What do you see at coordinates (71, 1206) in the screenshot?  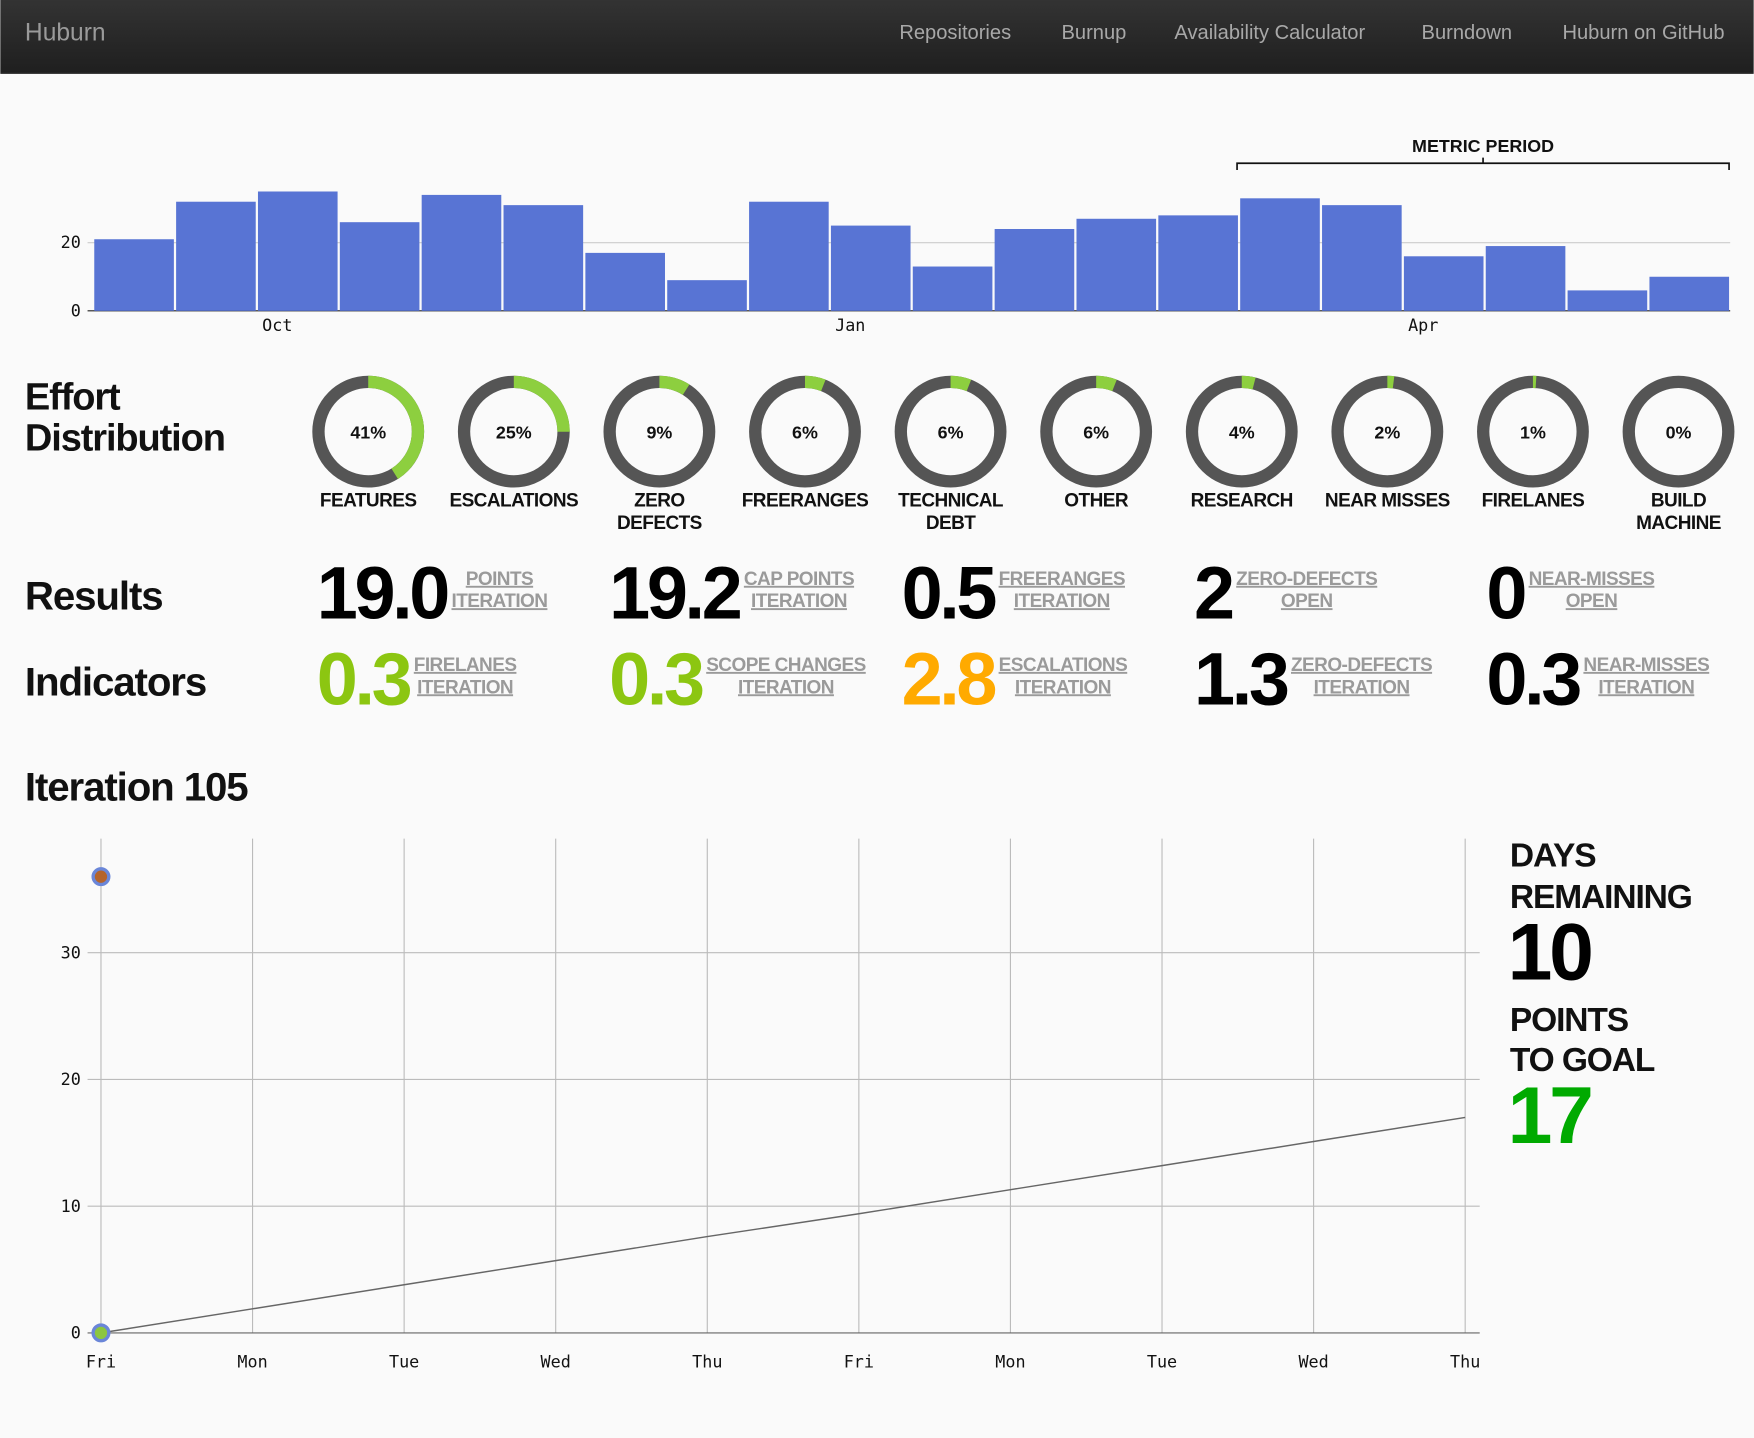 I see `y-tick-label: 10` at bounding box center [71, 1206].